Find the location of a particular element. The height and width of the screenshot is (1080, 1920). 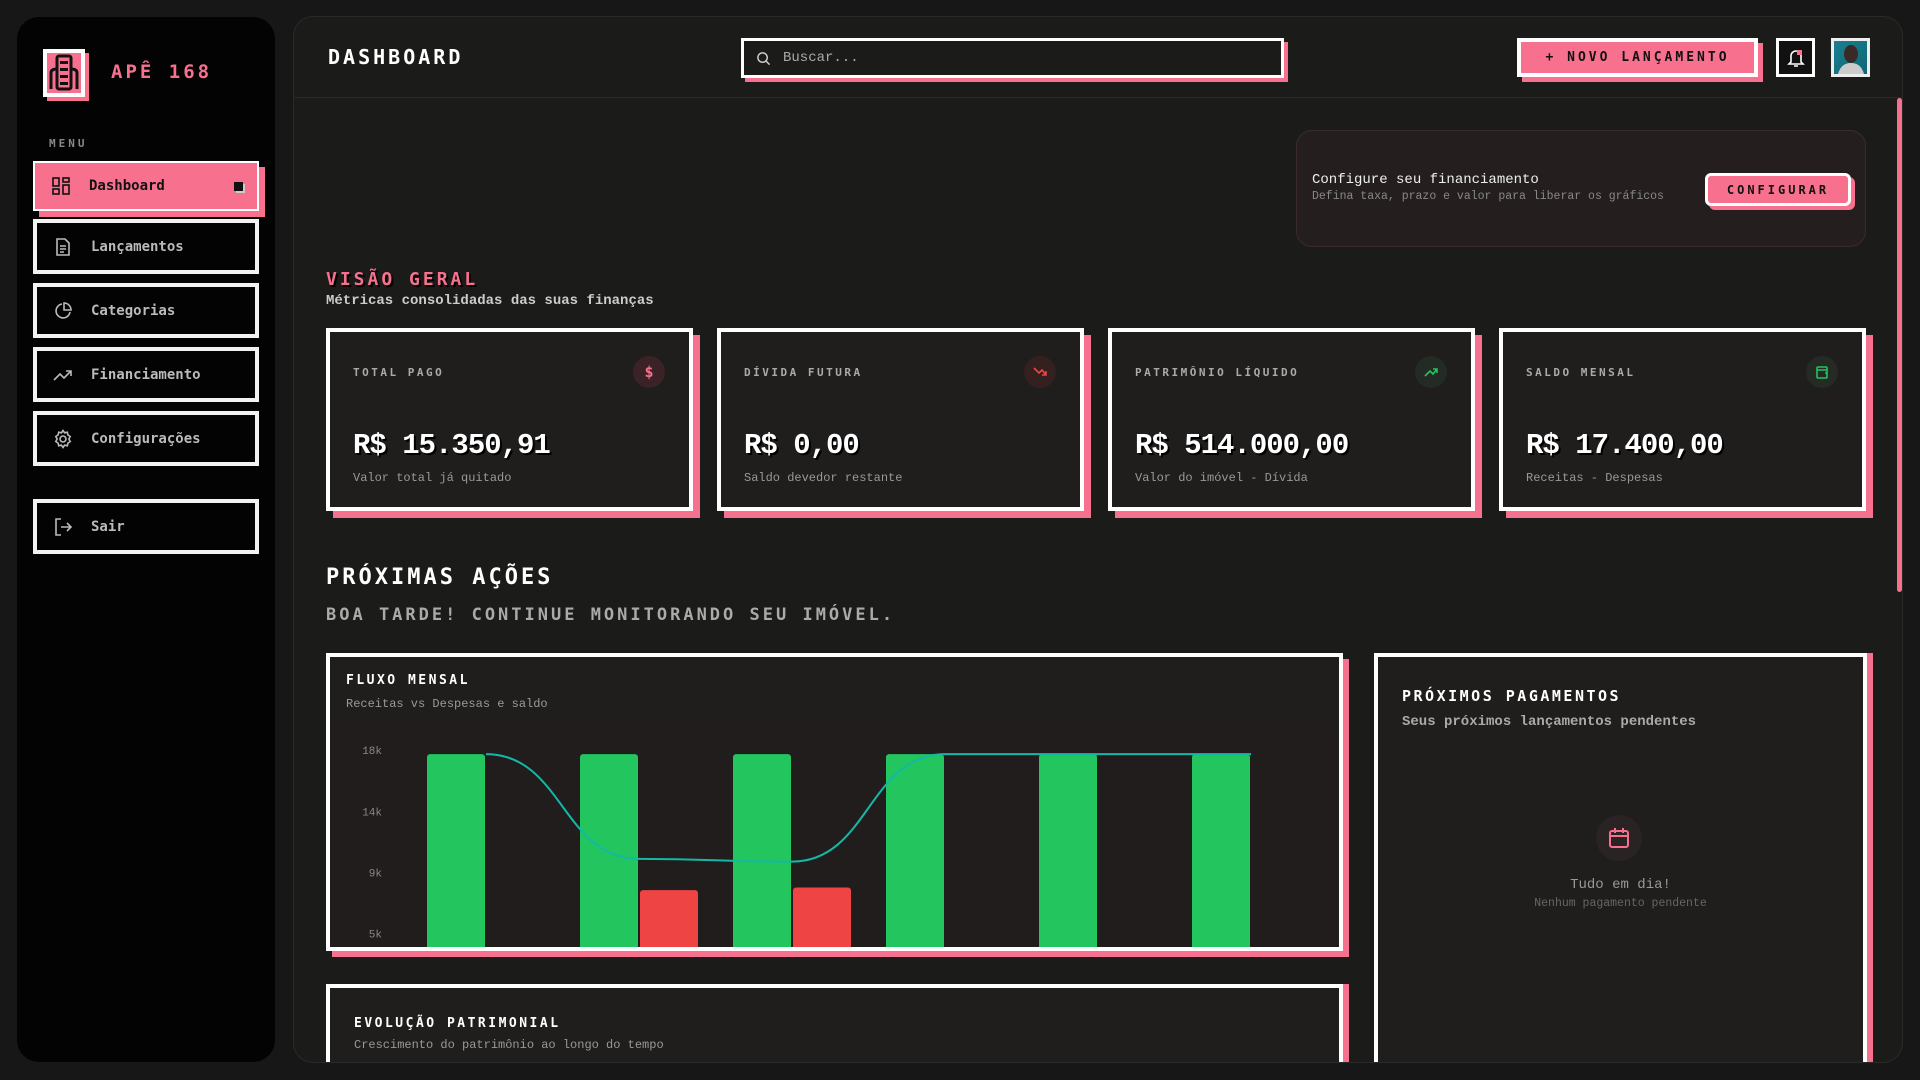

metric-label: SALDO MENSAL is located at coordinates (1581, 372).